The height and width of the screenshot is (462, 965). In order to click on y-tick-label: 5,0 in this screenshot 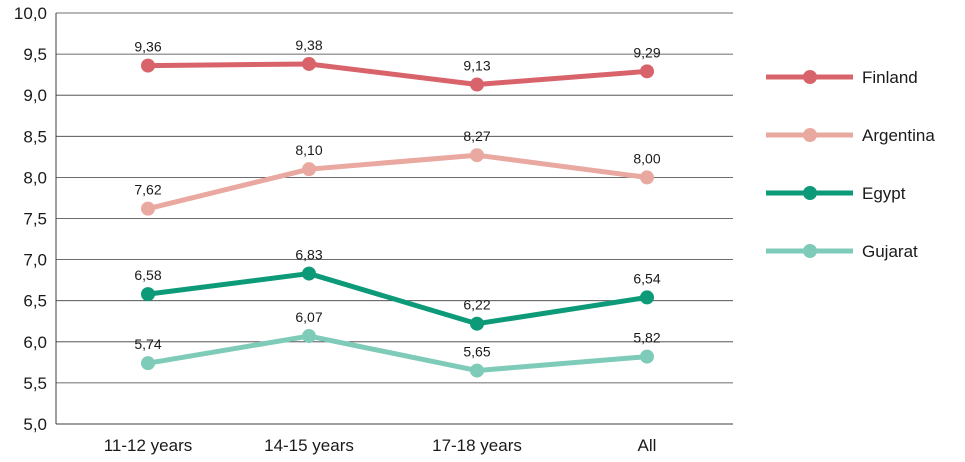, I will do `click(35, 424)`.